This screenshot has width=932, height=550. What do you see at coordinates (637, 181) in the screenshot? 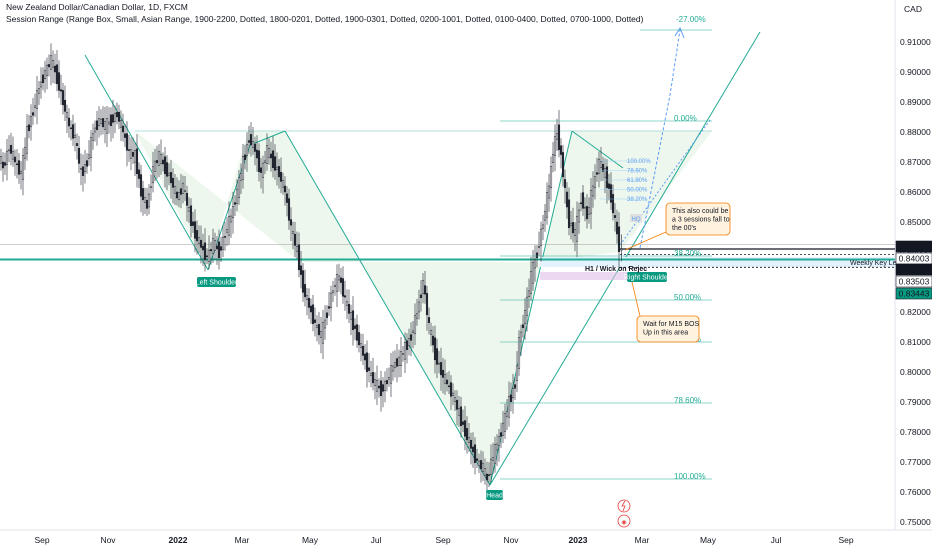
I see `mini-fib-label: 61.80%` at bounding box center [637, 181].